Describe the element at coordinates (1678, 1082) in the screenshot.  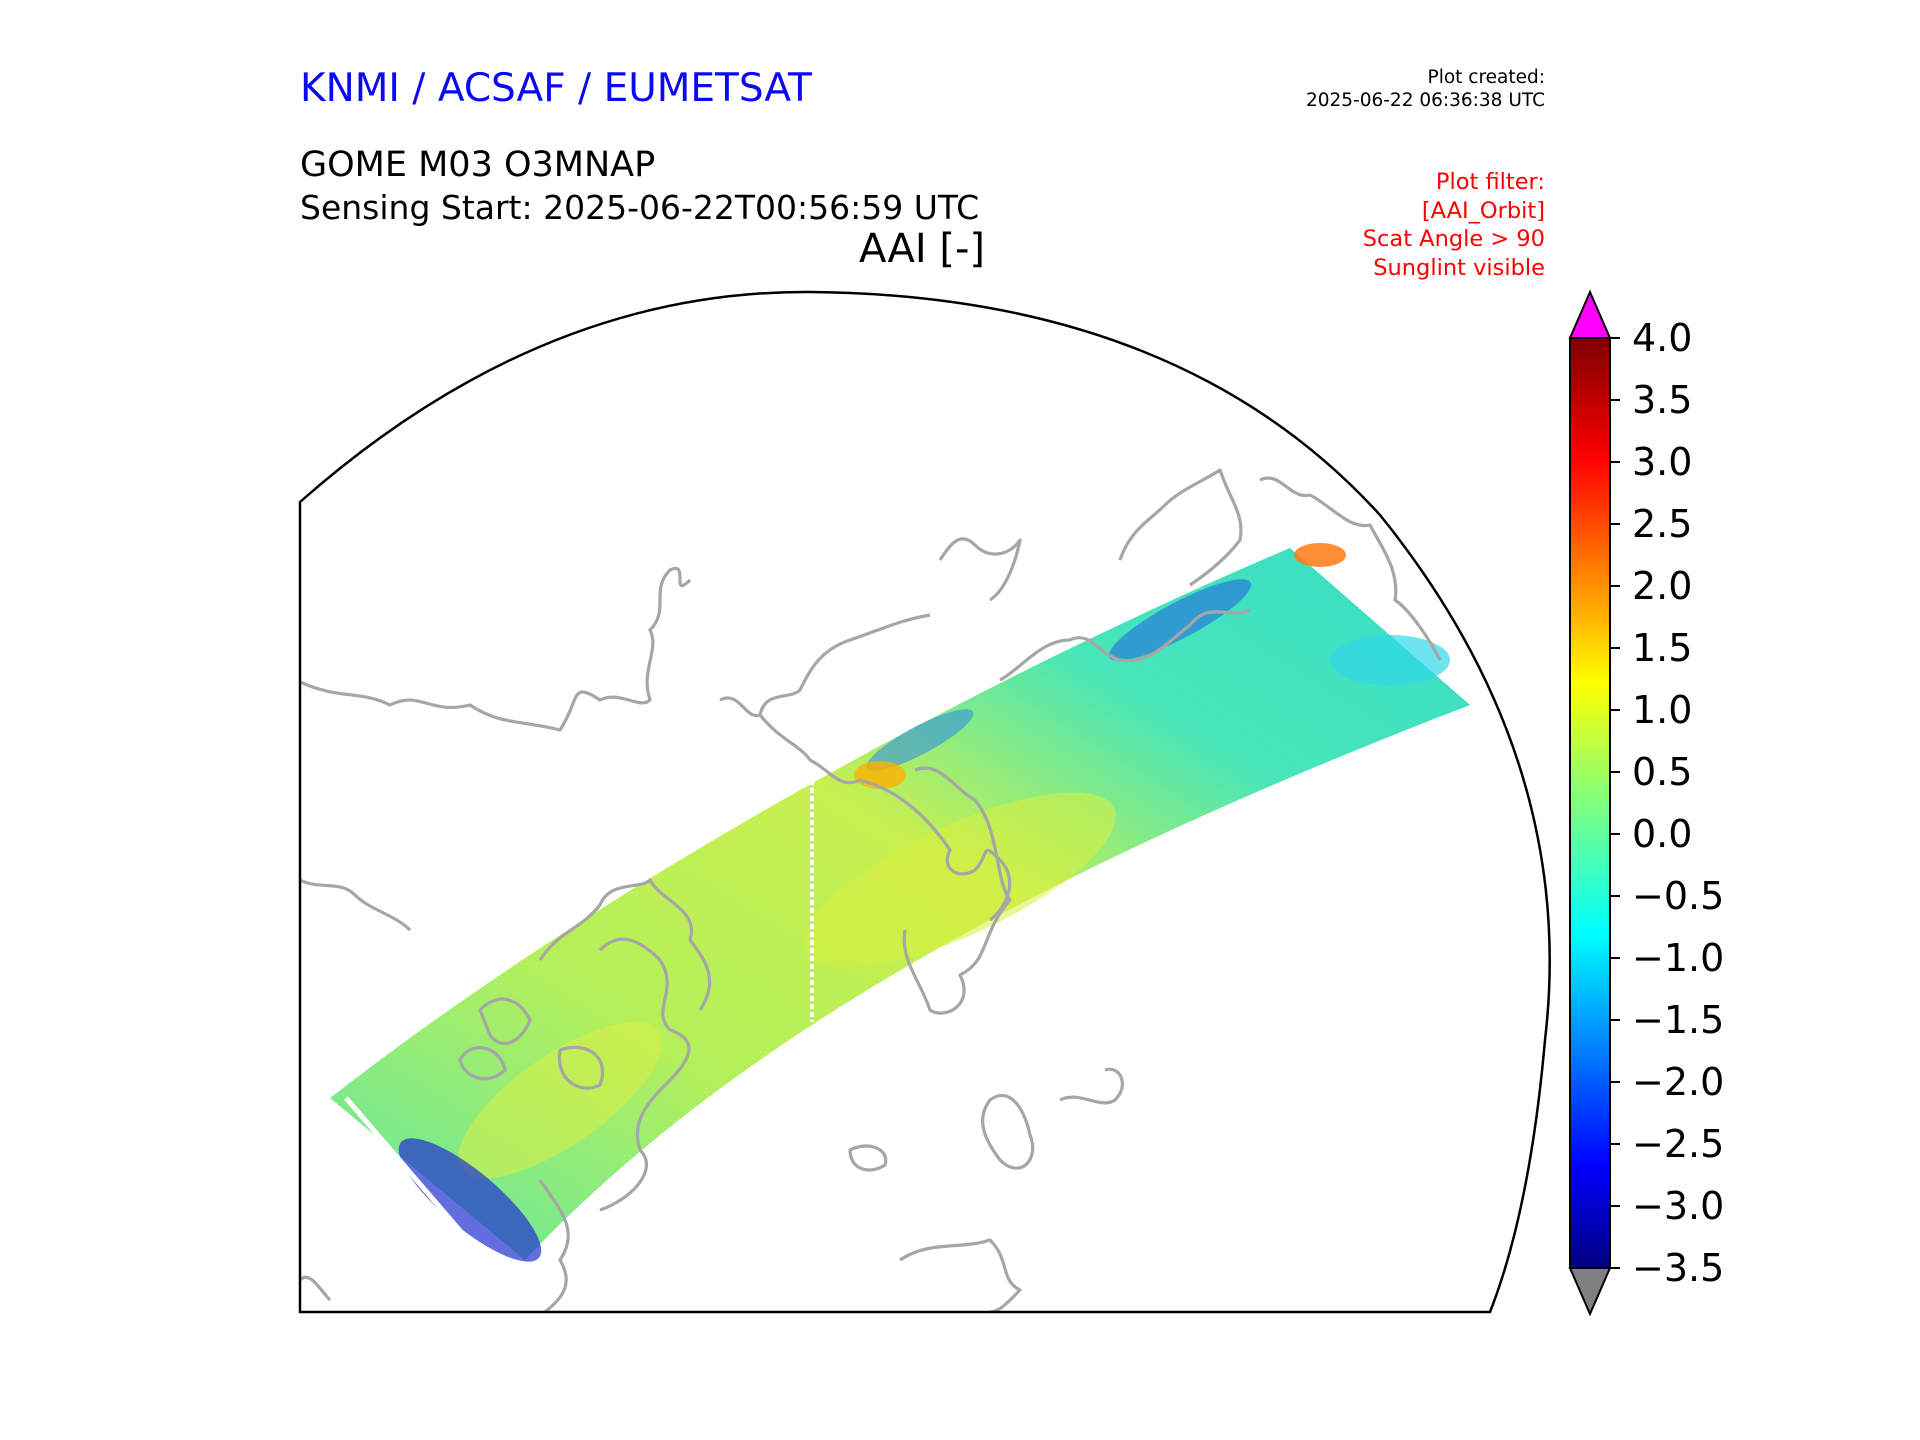
I see `colorbar-tick-label: −2.0` at that location.